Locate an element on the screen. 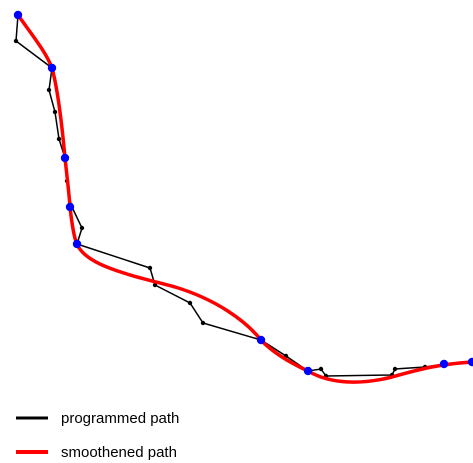 This screenshot has width=473, height=463. legend-smoothened-label: smoothened path is located at coordinates (119, 452).